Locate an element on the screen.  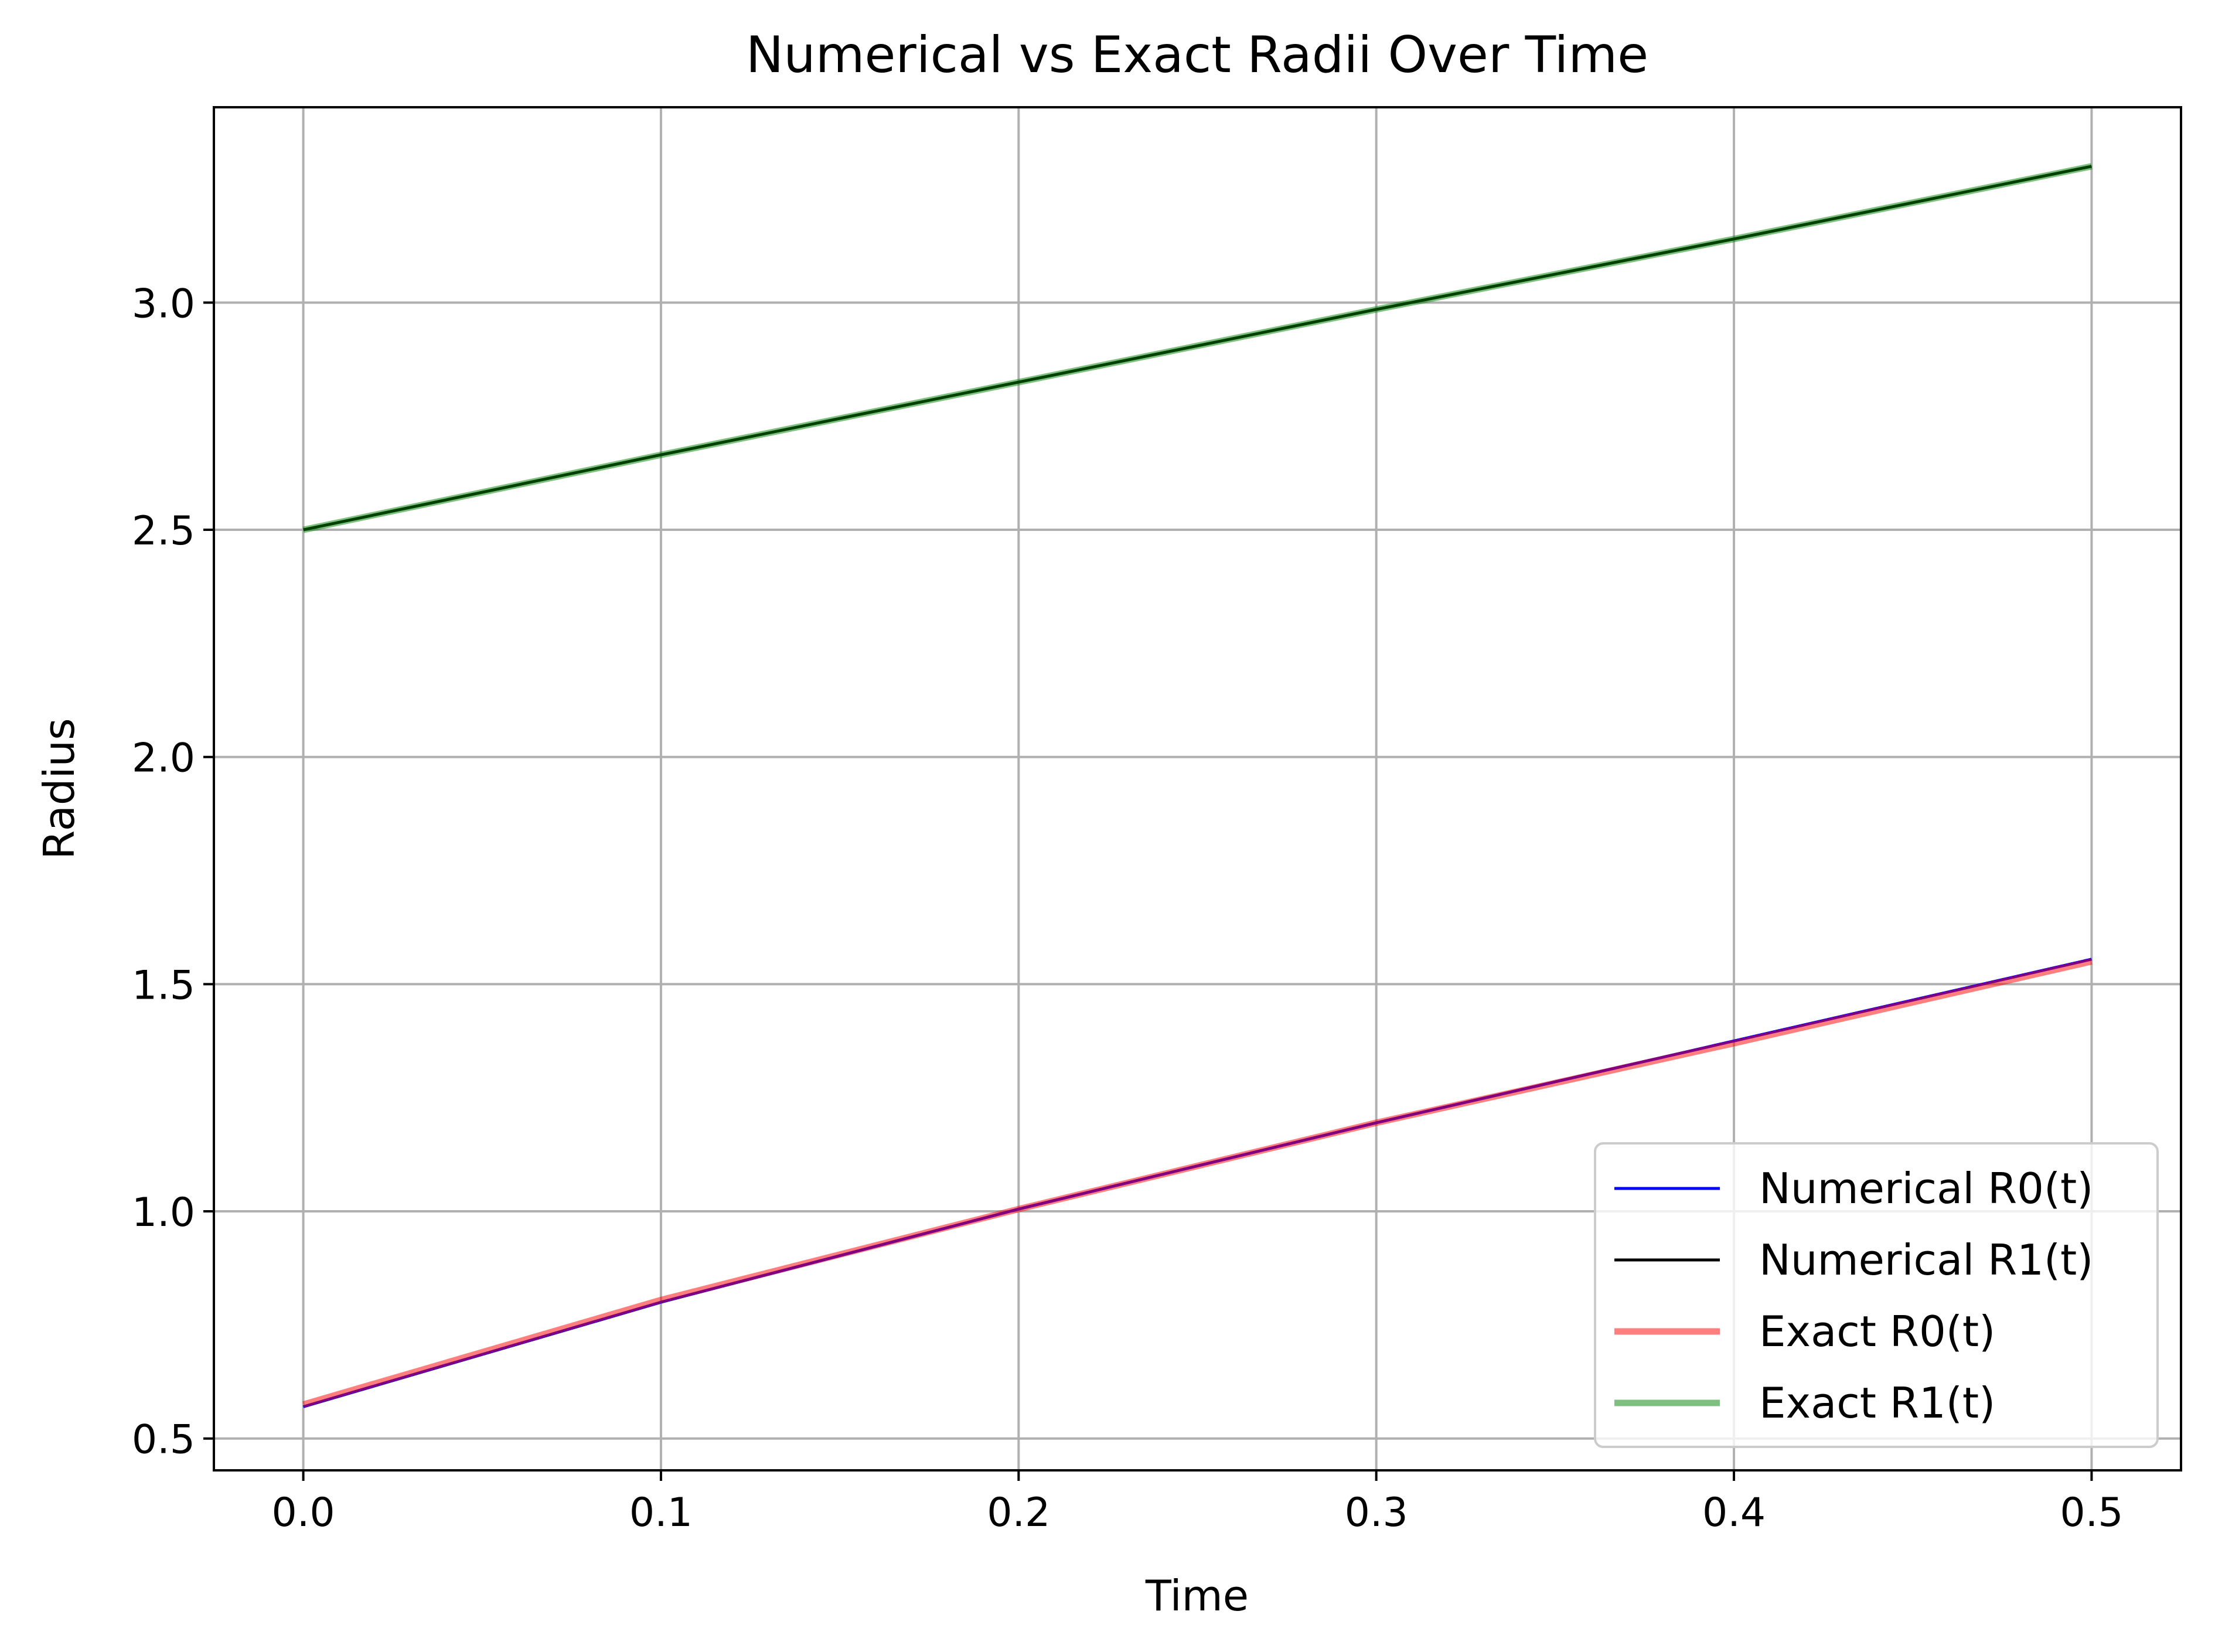
legend-box is located at coordinates (1876, 1295).